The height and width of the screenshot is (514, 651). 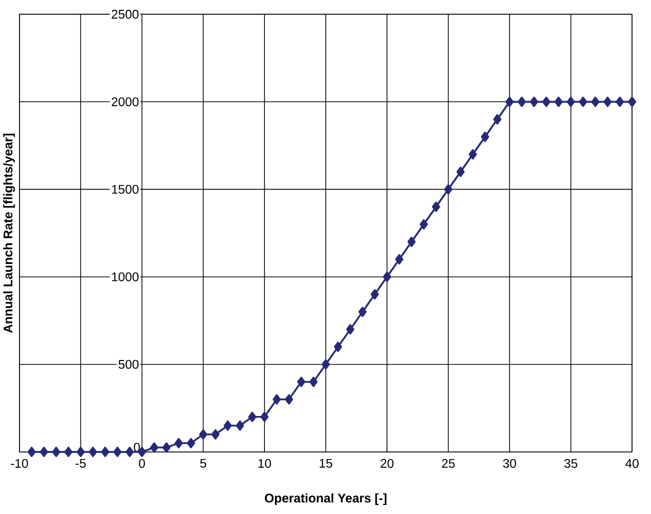 What do you see at coordinates (81, 463) in the screenshot?
I see `x-tick-label: -5` at bounding box center [81, 463].